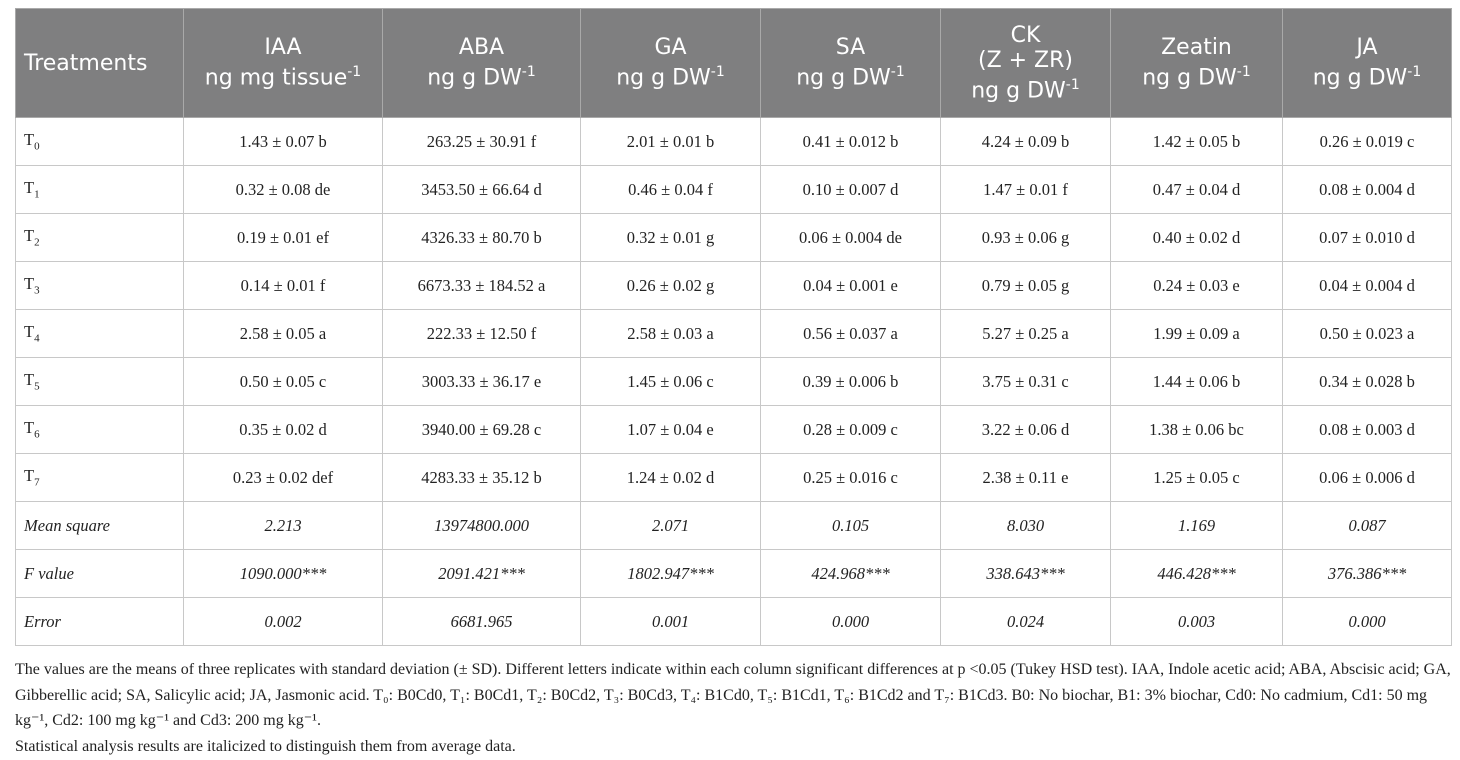 This screenshot has height=760, width=1460. What do you see at coordinates (481, 429) in the screenshot?
I see `table-cell: 3940.00 ± 69.28 c` at bounding box center [481, 429].